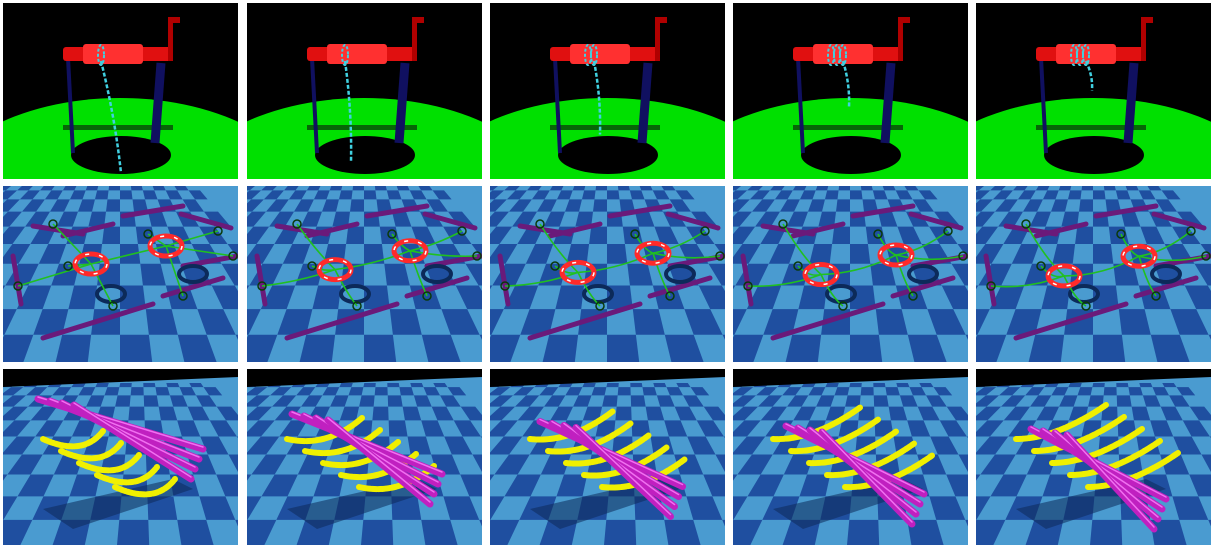  What do you see at coordinates (800, 105) in the screenshot?
I see `post-left` at bounding box center [800, 105].